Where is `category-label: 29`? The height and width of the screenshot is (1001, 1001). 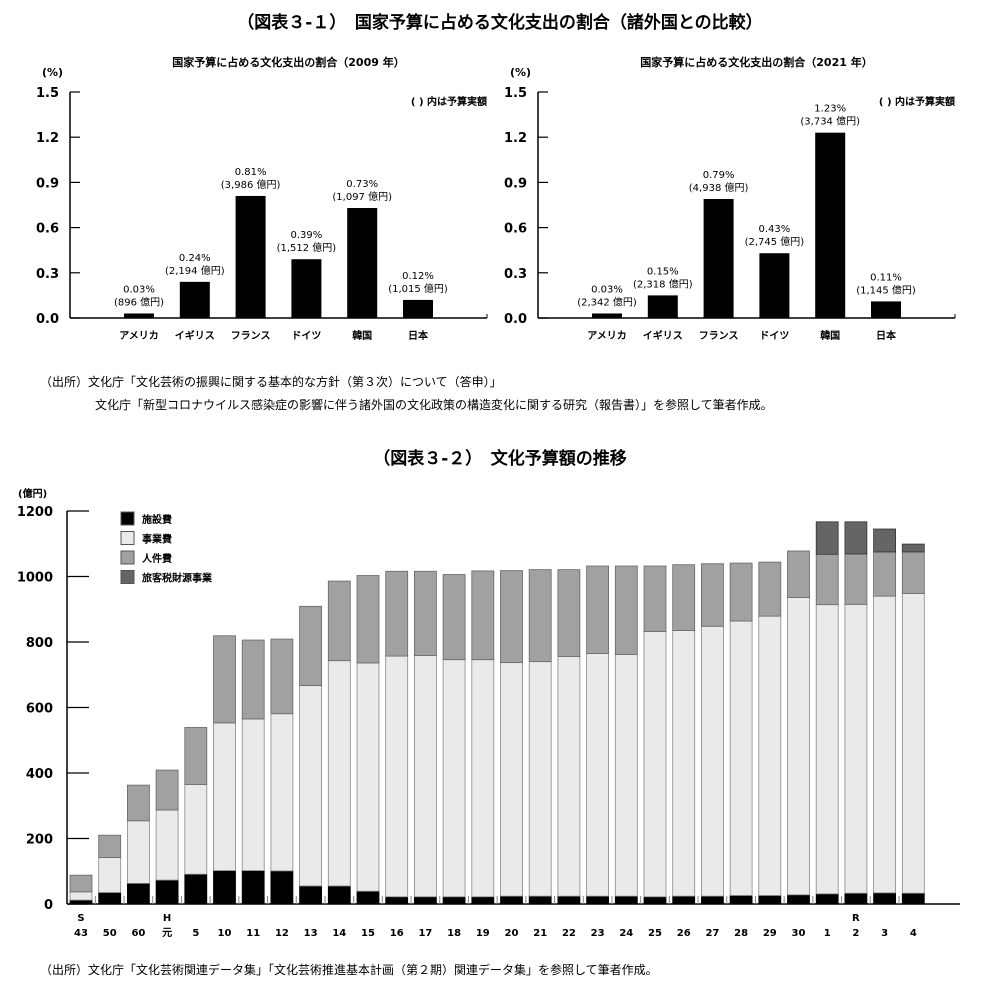
category-label: 29 is located at coordinates (770, 933).